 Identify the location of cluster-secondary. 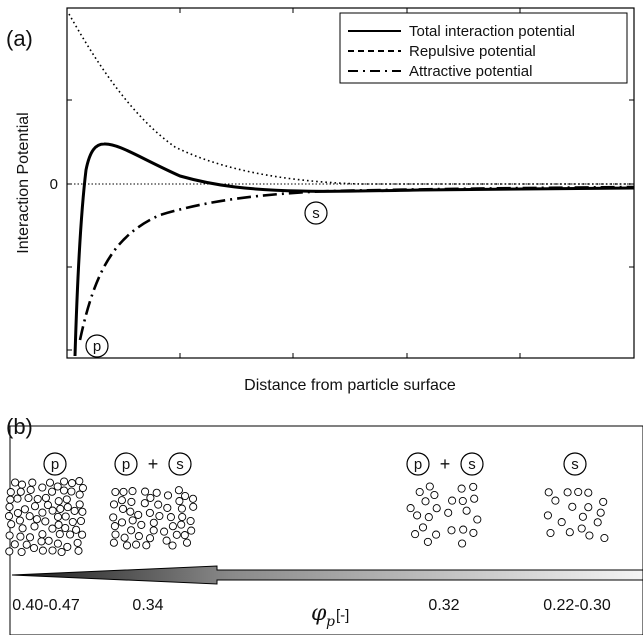
(576, 515).